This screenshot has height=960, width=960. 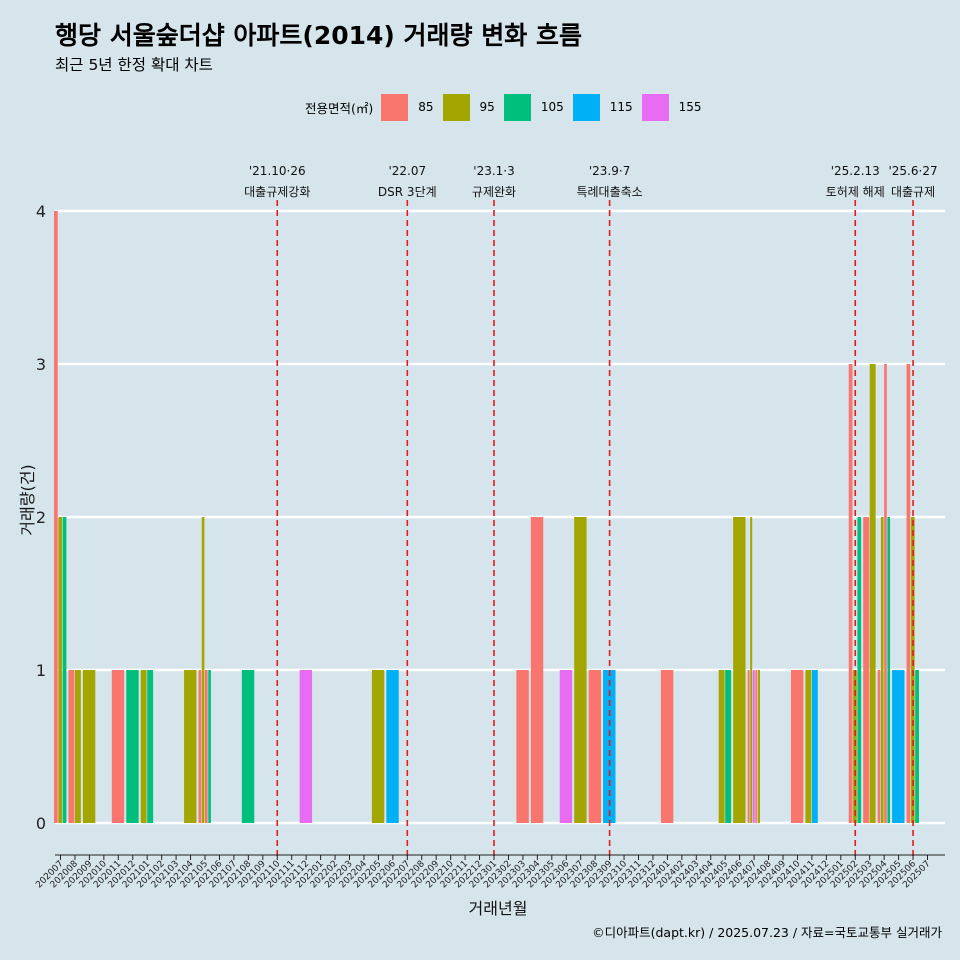 I want to click on legend-label-115: 115, so click(x=621, y=107).